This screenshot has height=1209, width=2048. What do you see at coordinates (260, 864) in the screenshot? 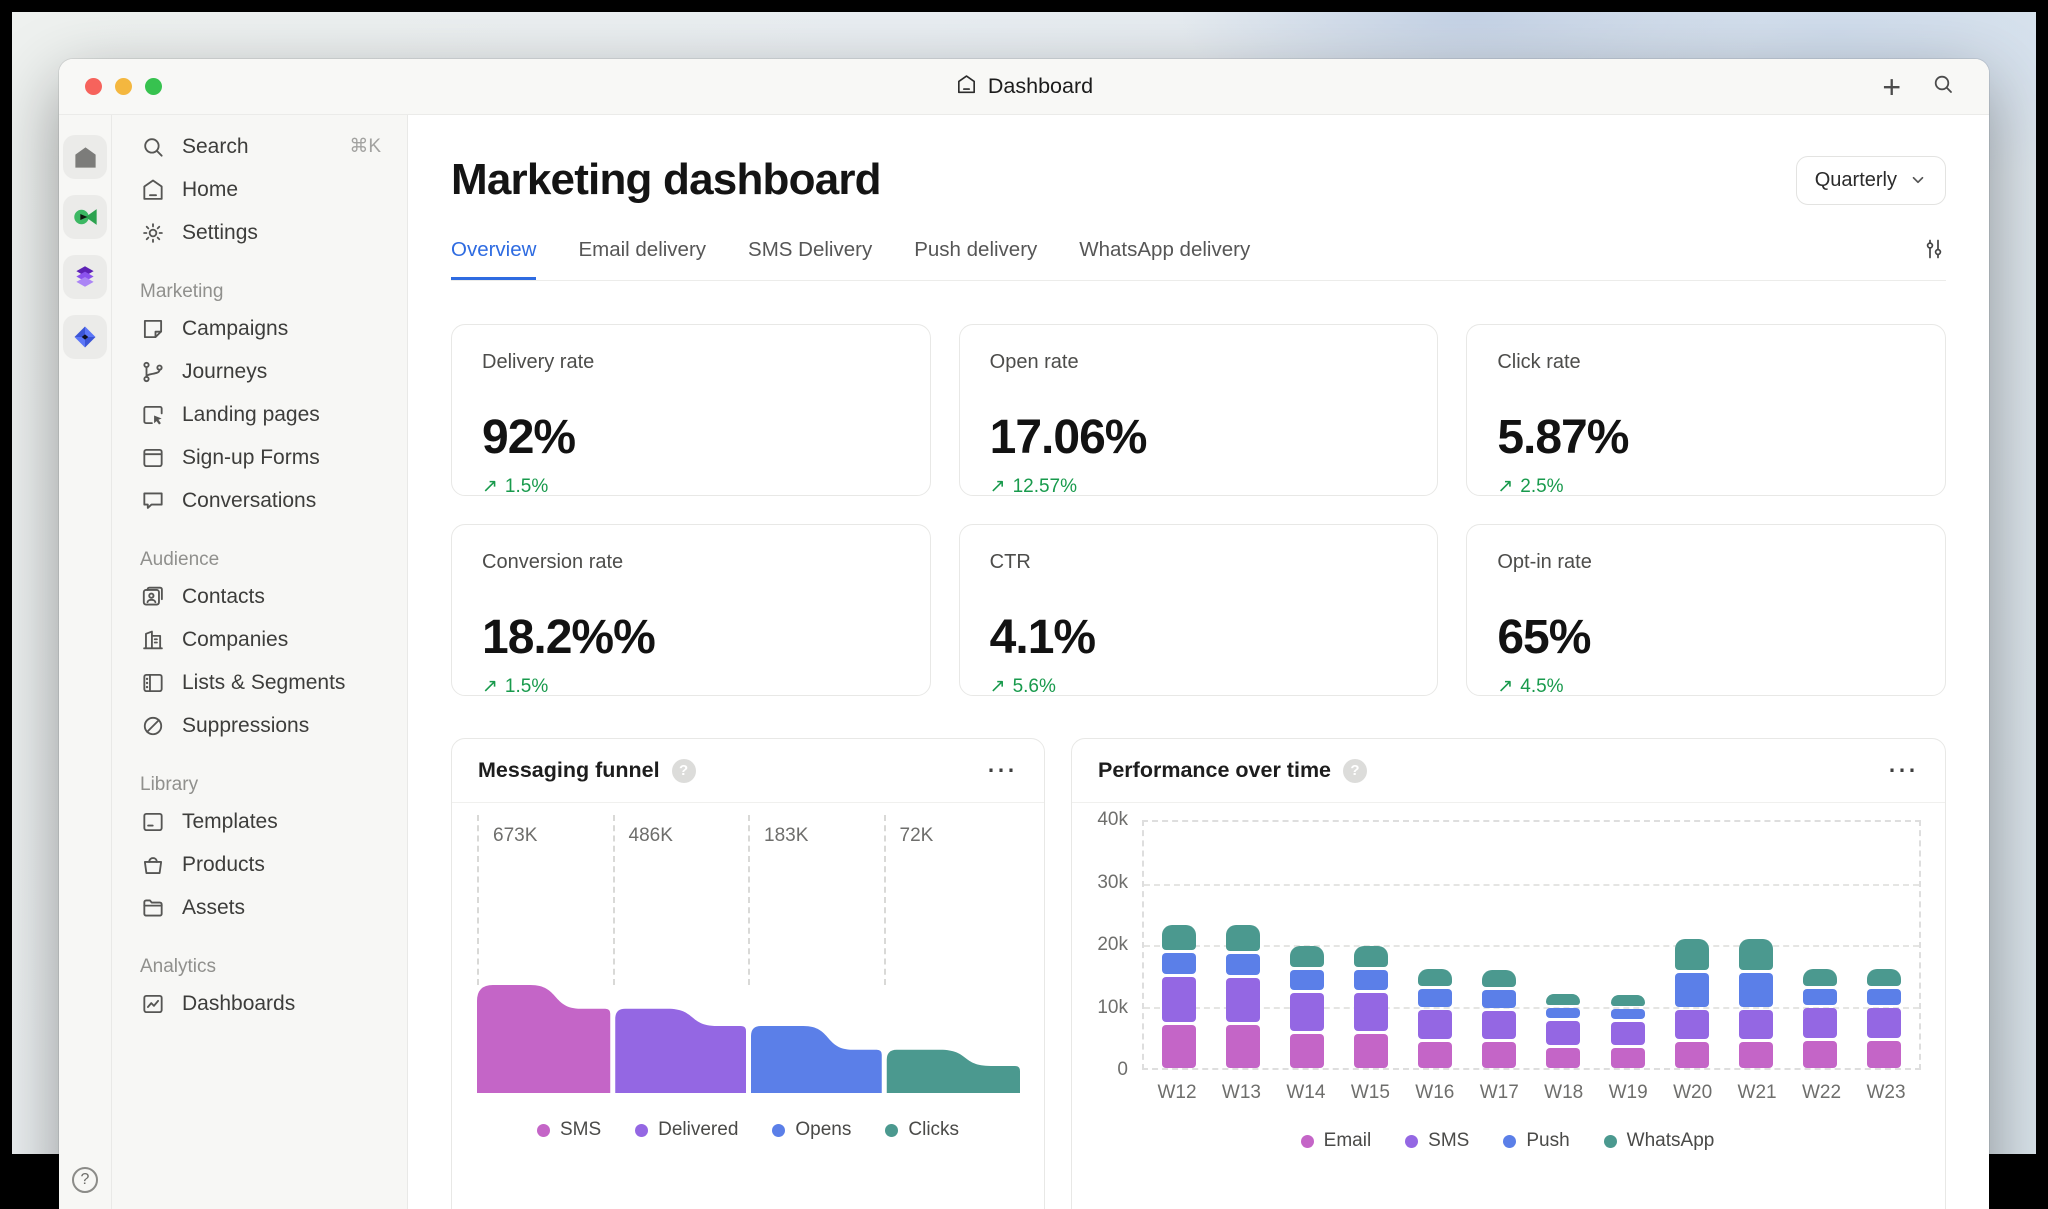
I see `sidebar-item-products: Products` at bounding box center [260, 864].